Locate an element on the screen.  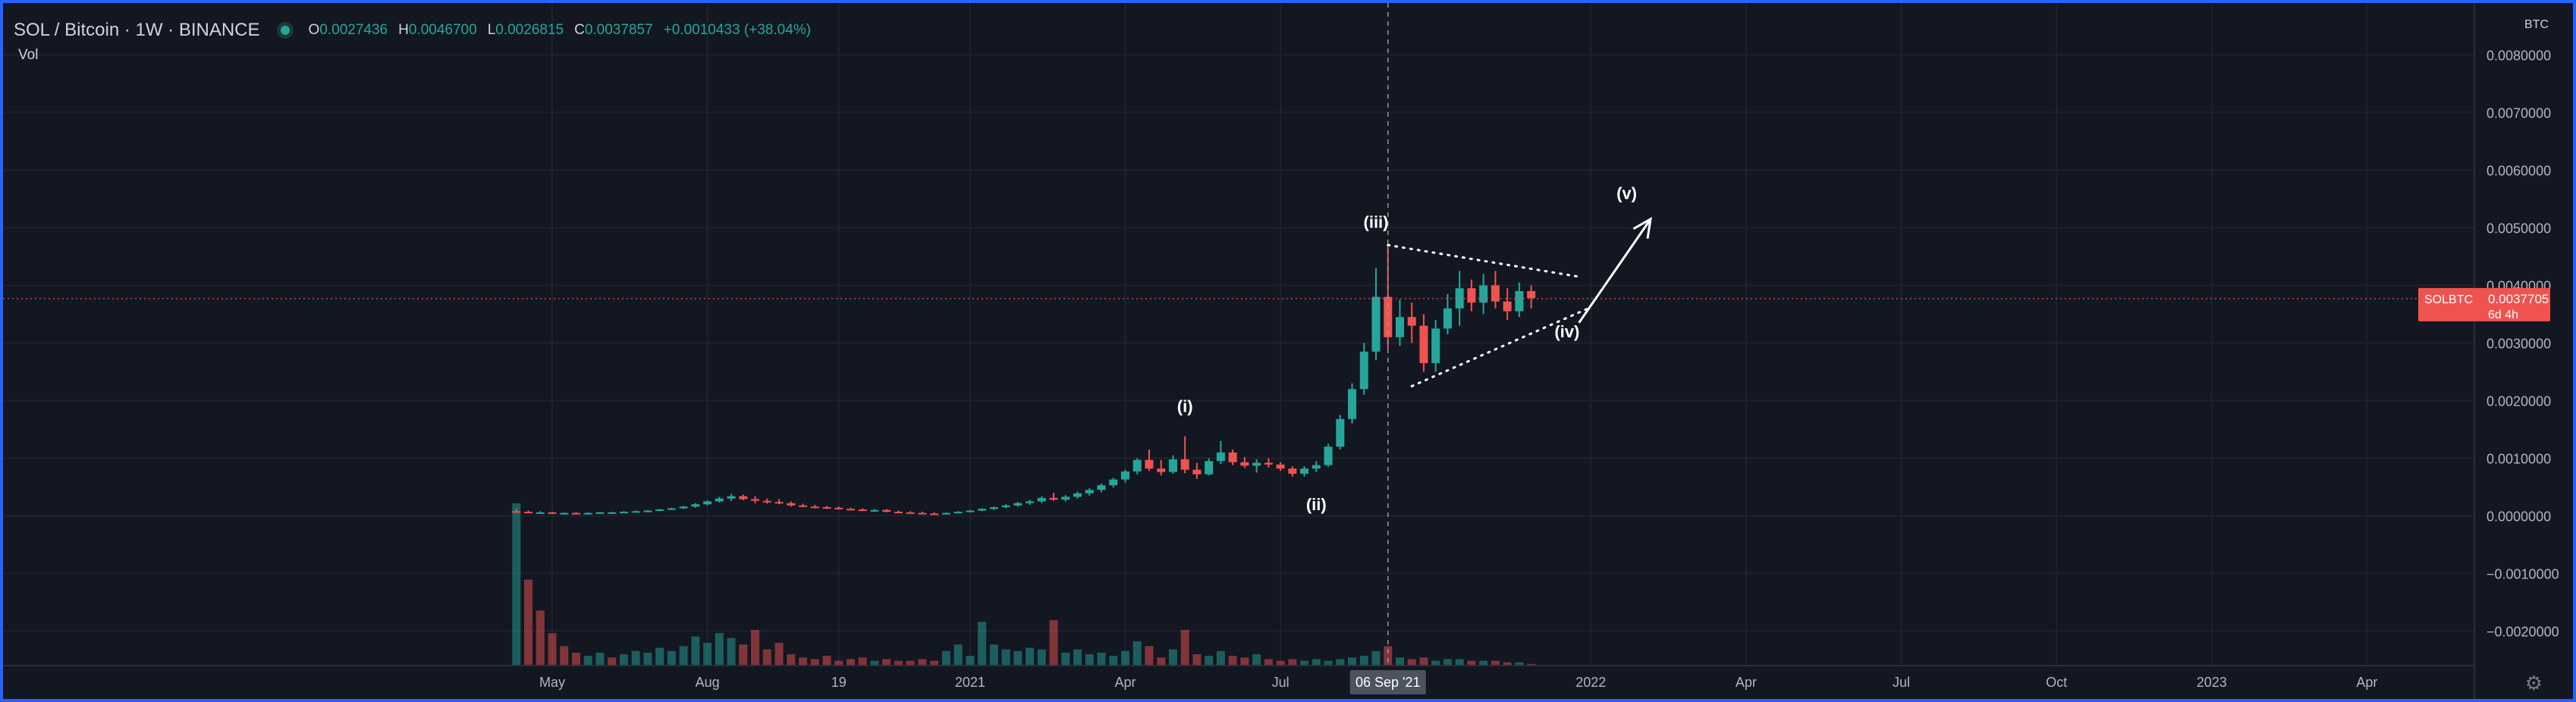
wave-label: (i) is located at coordinates (1185, 406).